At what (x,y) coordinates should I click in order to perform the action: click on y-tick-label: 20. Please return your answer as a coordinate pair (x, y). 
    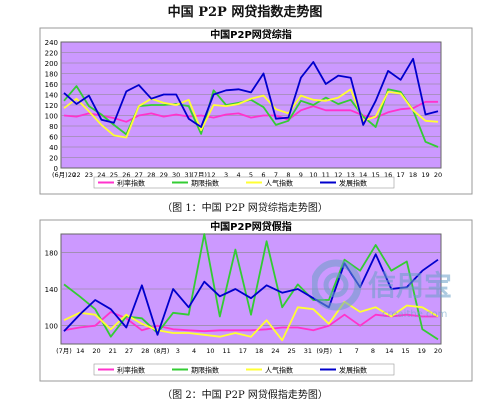
    Looking at the image, I should click on (53, 159).